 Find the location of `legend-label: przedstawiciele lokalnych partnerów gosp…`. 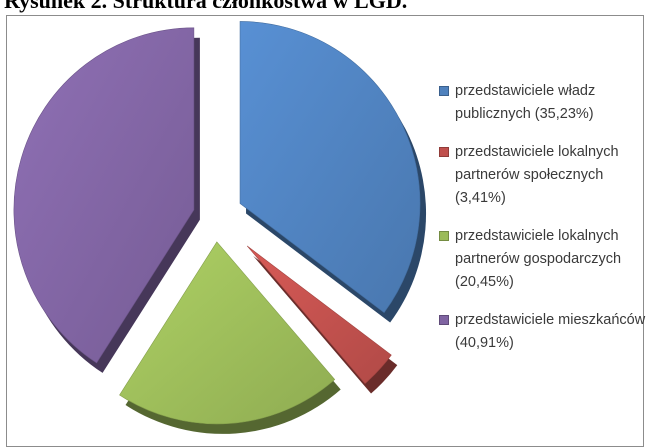

legend-label: przedstawiciele lokalnych partnerów gosp… is located at coordinates (538, 259).